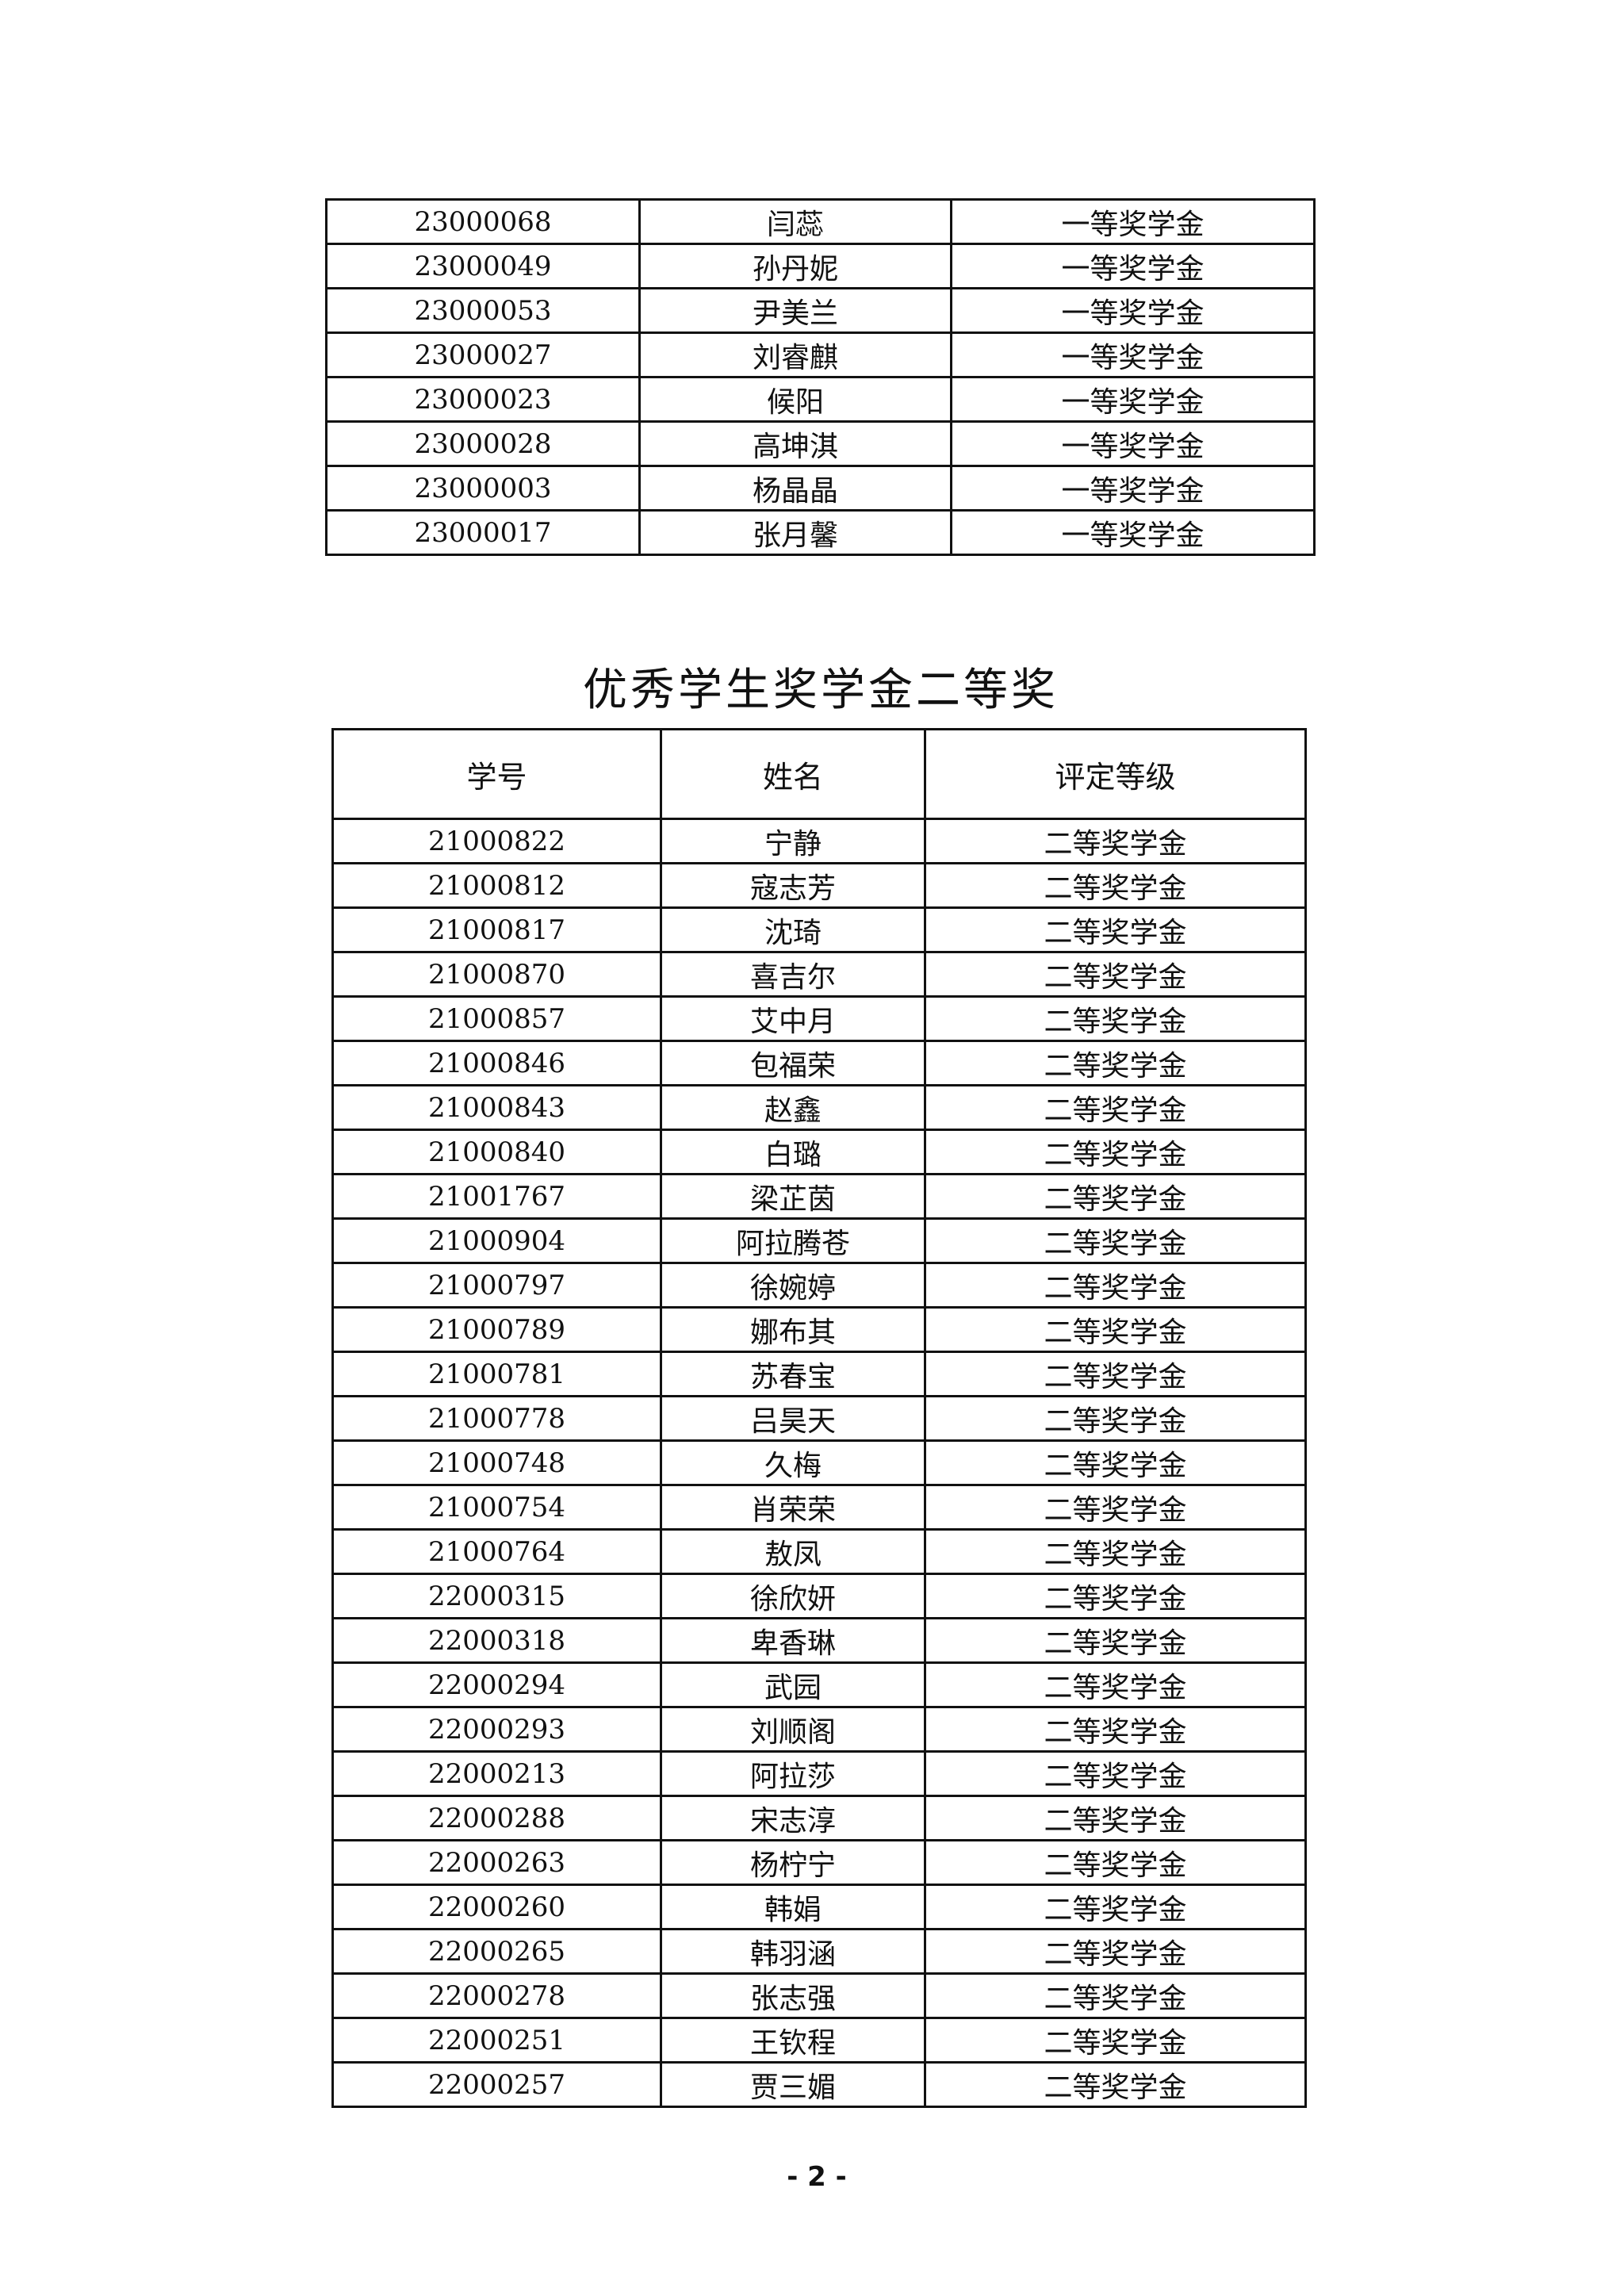 This screenshot has height=2284, width=1624. I want to click on name-cell: 高坤淇, so click(795, 443).